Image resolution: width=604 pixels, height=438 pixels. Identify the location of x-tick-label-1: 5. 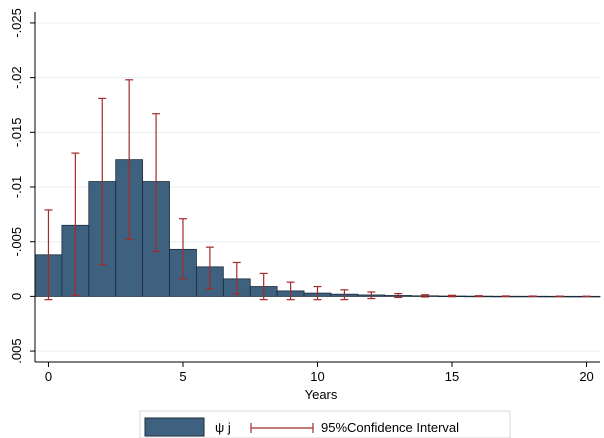
(182, 376).